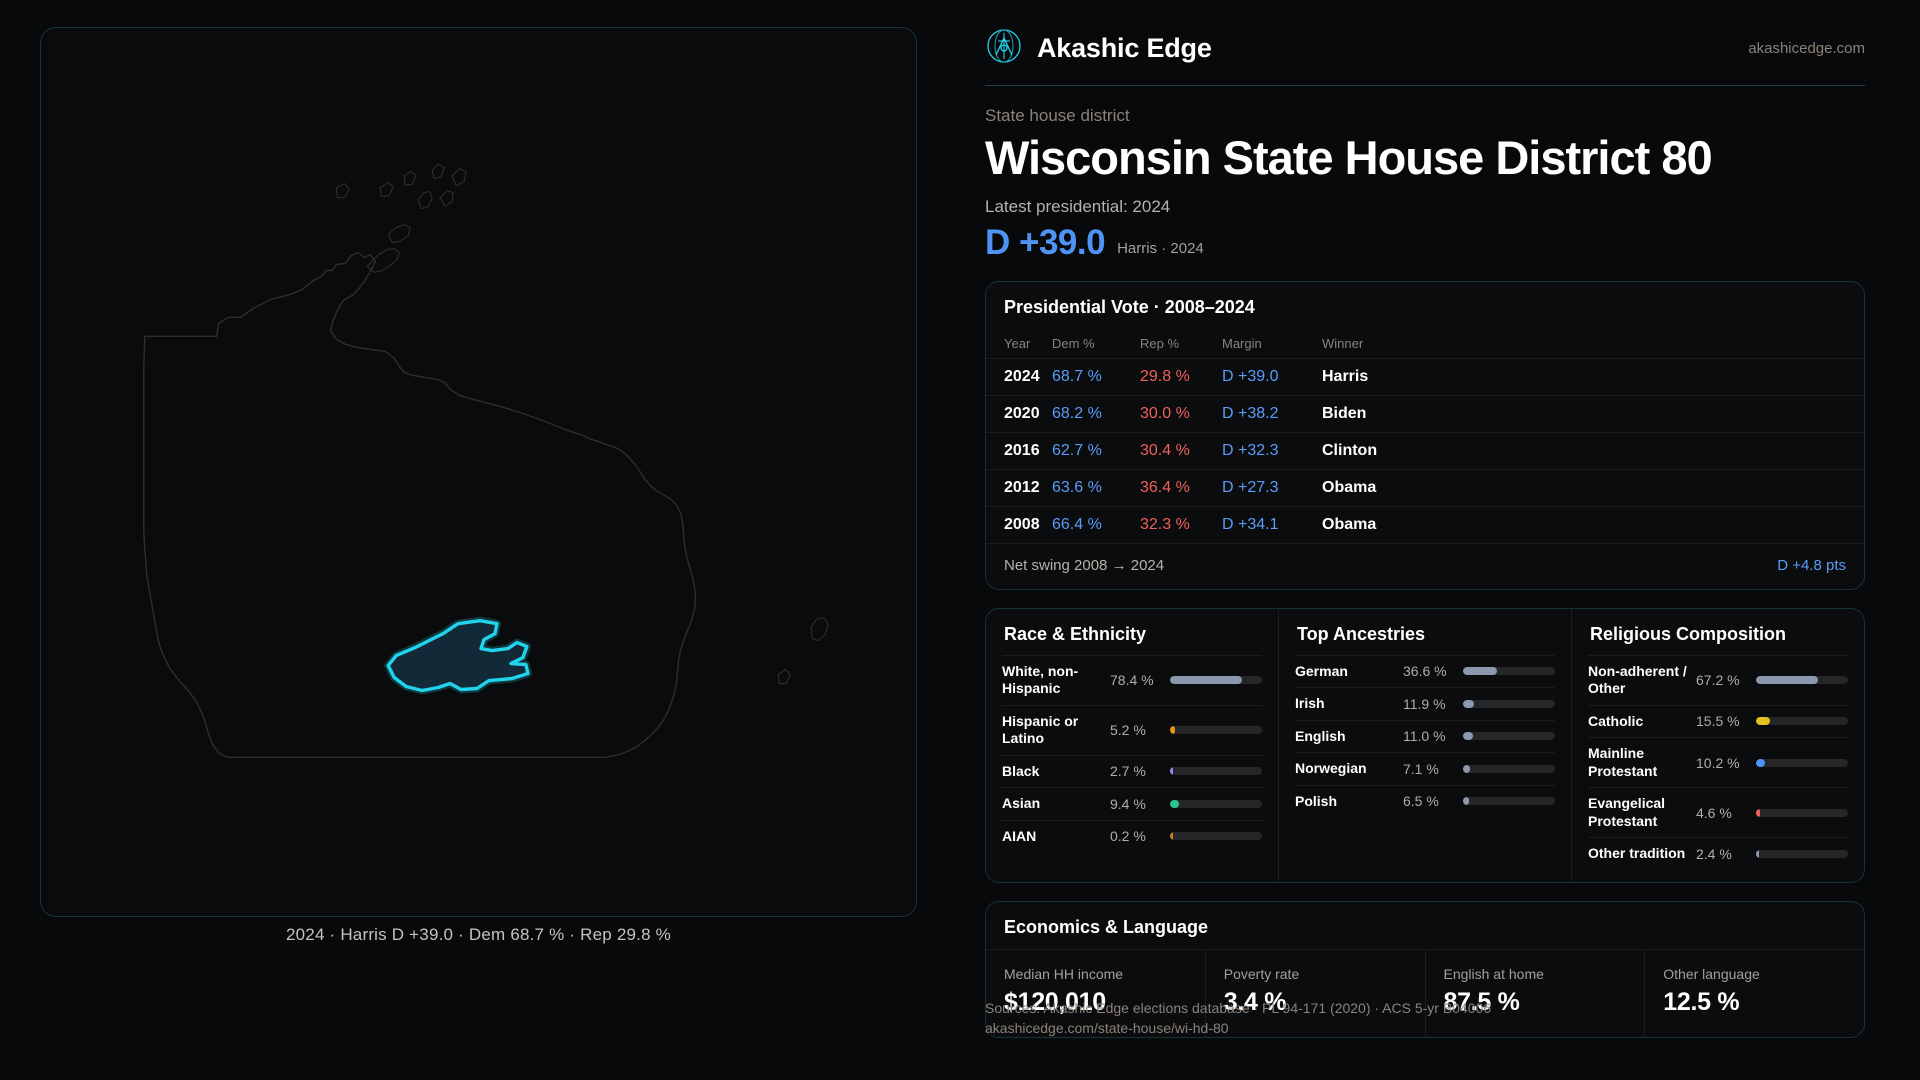 This screenshot has height=1080, width=1920. Describe the element at coordinates (1425, 243) in the screenshot. I see `headline-margin-row: D +39.0 Harris · 2024` at that location.